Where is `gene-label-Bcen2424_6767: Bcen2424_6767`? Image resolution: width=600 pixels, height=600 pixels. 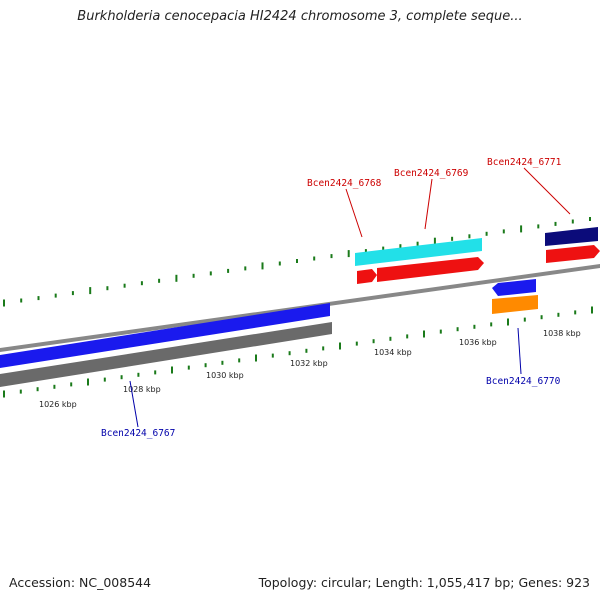
gene-label-Bcen2424_6767: Bcen2424_6767 is located at coordinates (138, 433).